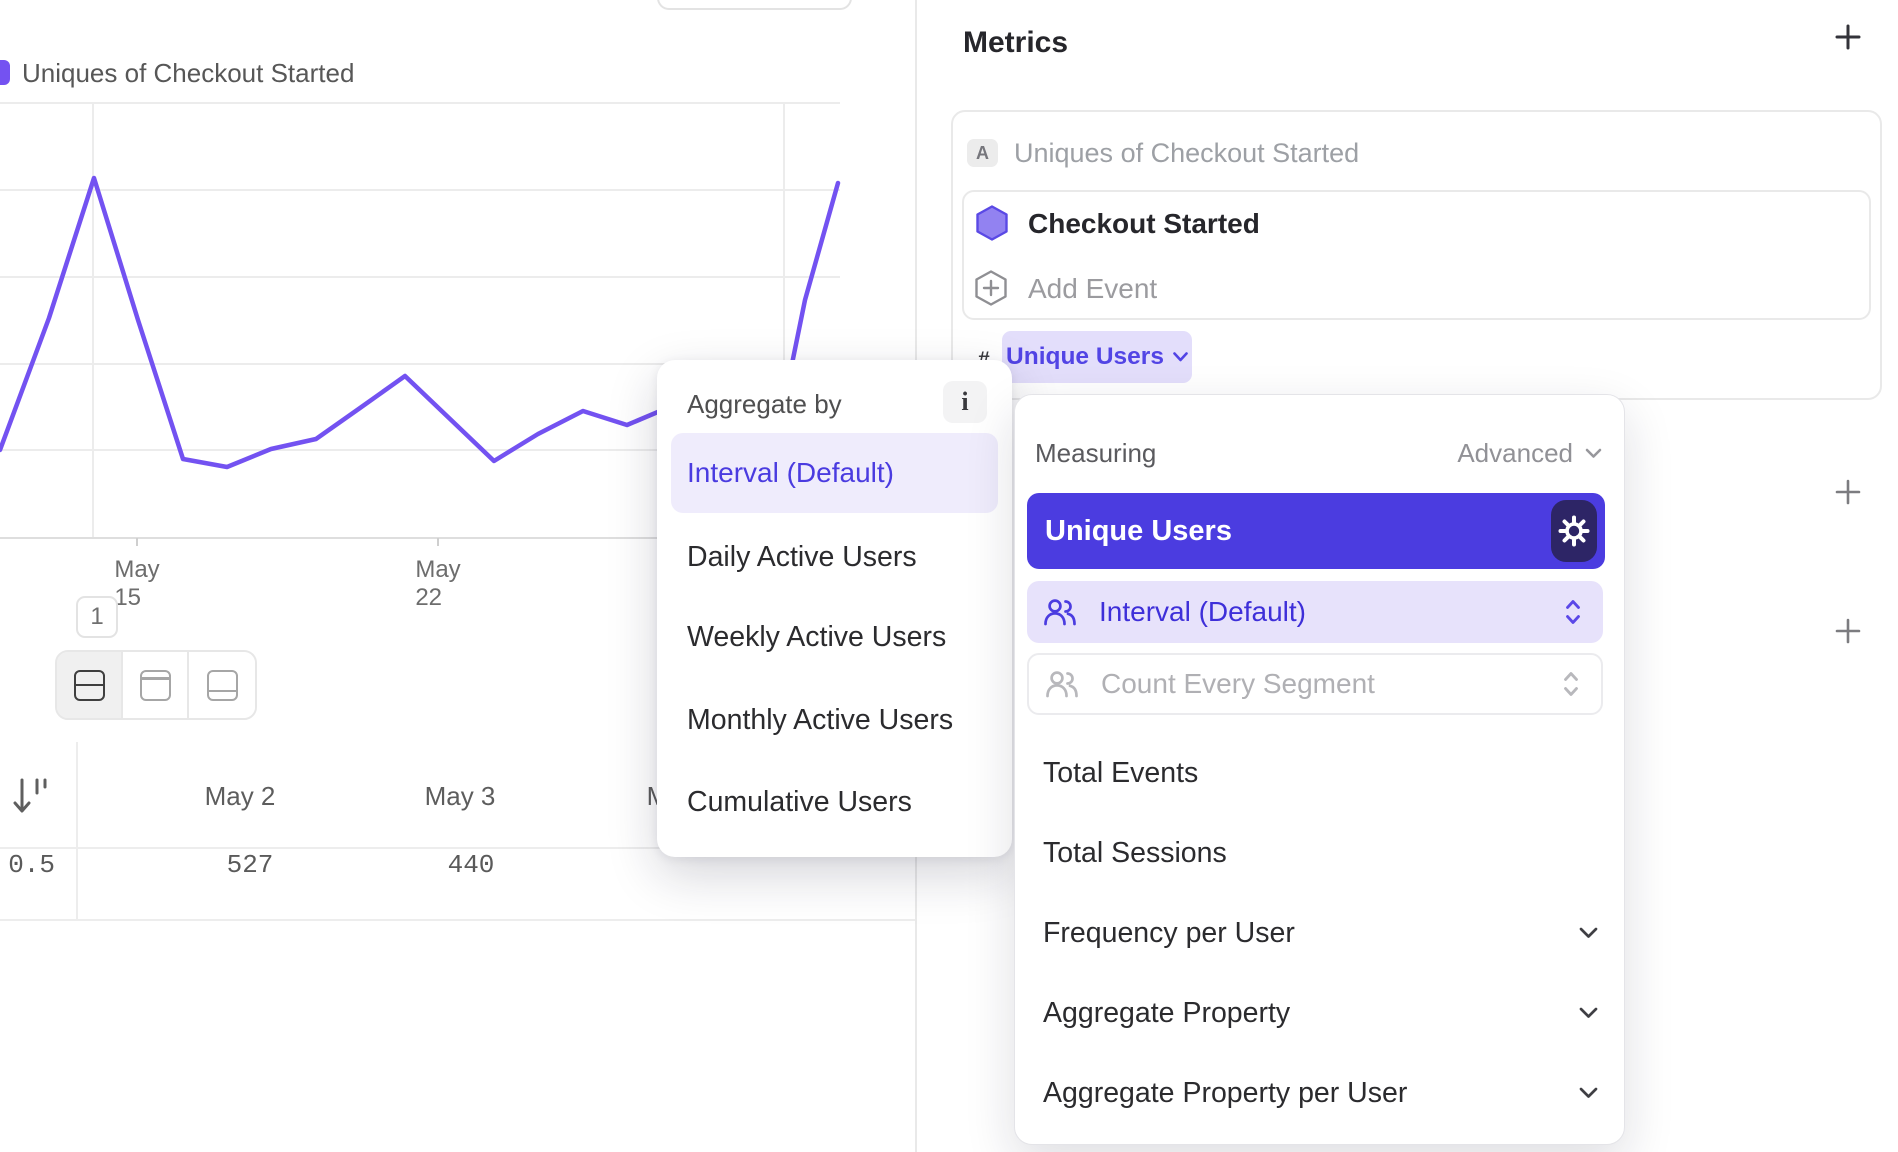 The width and height of the screenshot is (1898, 1152). I want to click on aggregate-property-label: Aggregate Property, so click(1167, 1012).